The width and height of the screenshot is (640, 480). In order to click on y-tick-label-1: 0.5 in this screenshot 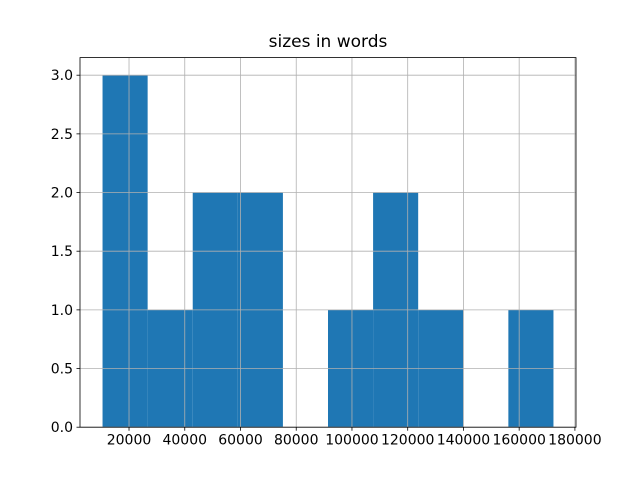, I will do `click(62, 370)`.